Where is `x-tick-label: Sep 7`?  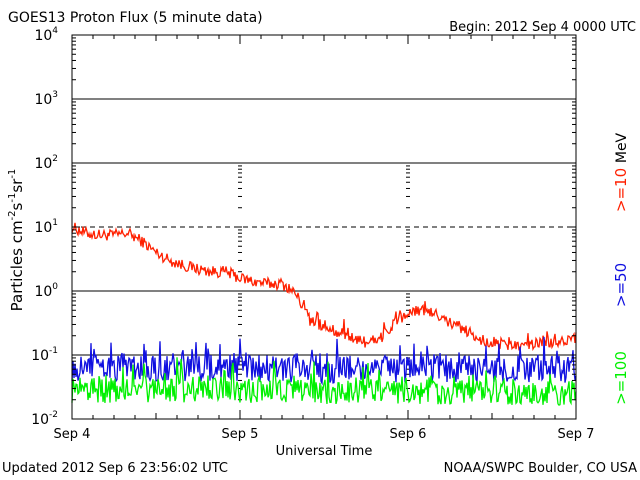
x-tick-label: Sep 7 is located at coordinates (576, 434).